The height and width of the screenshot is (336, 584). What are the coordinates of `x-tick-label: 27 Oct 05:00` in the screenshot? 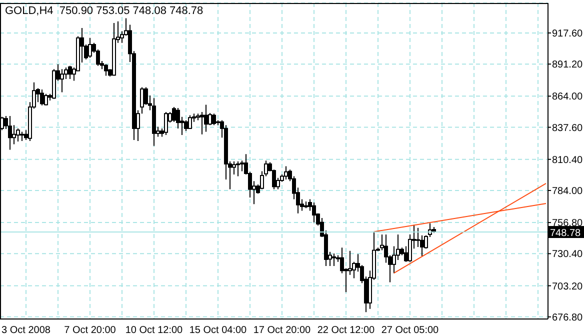 It's located at (410, 330).